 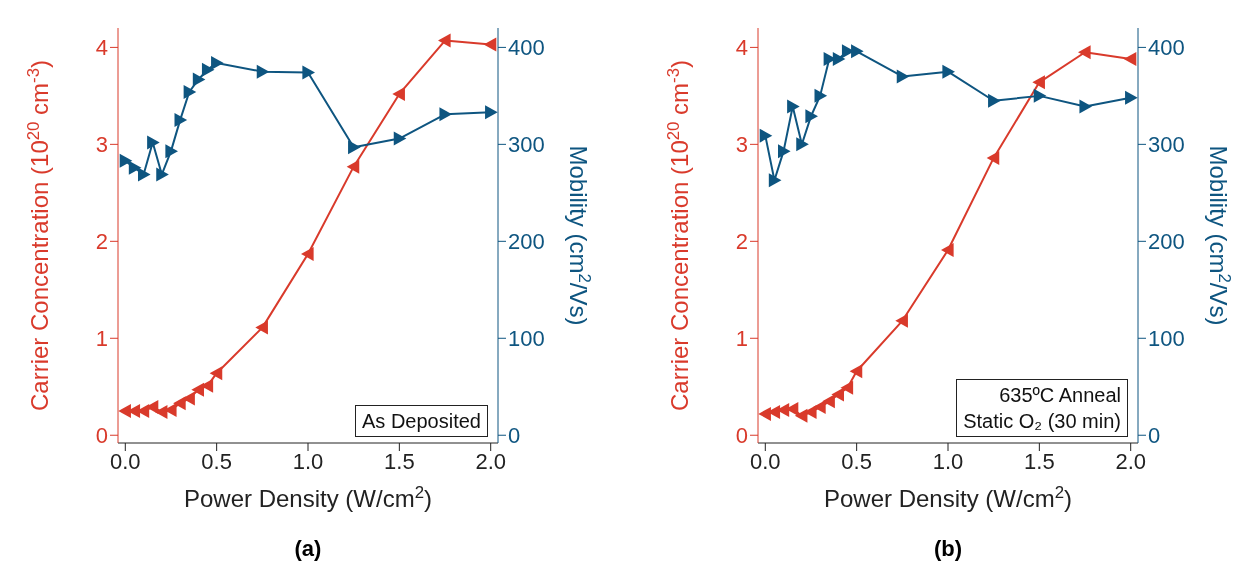 I want to click on text: (a), so click(x=308, y=549).